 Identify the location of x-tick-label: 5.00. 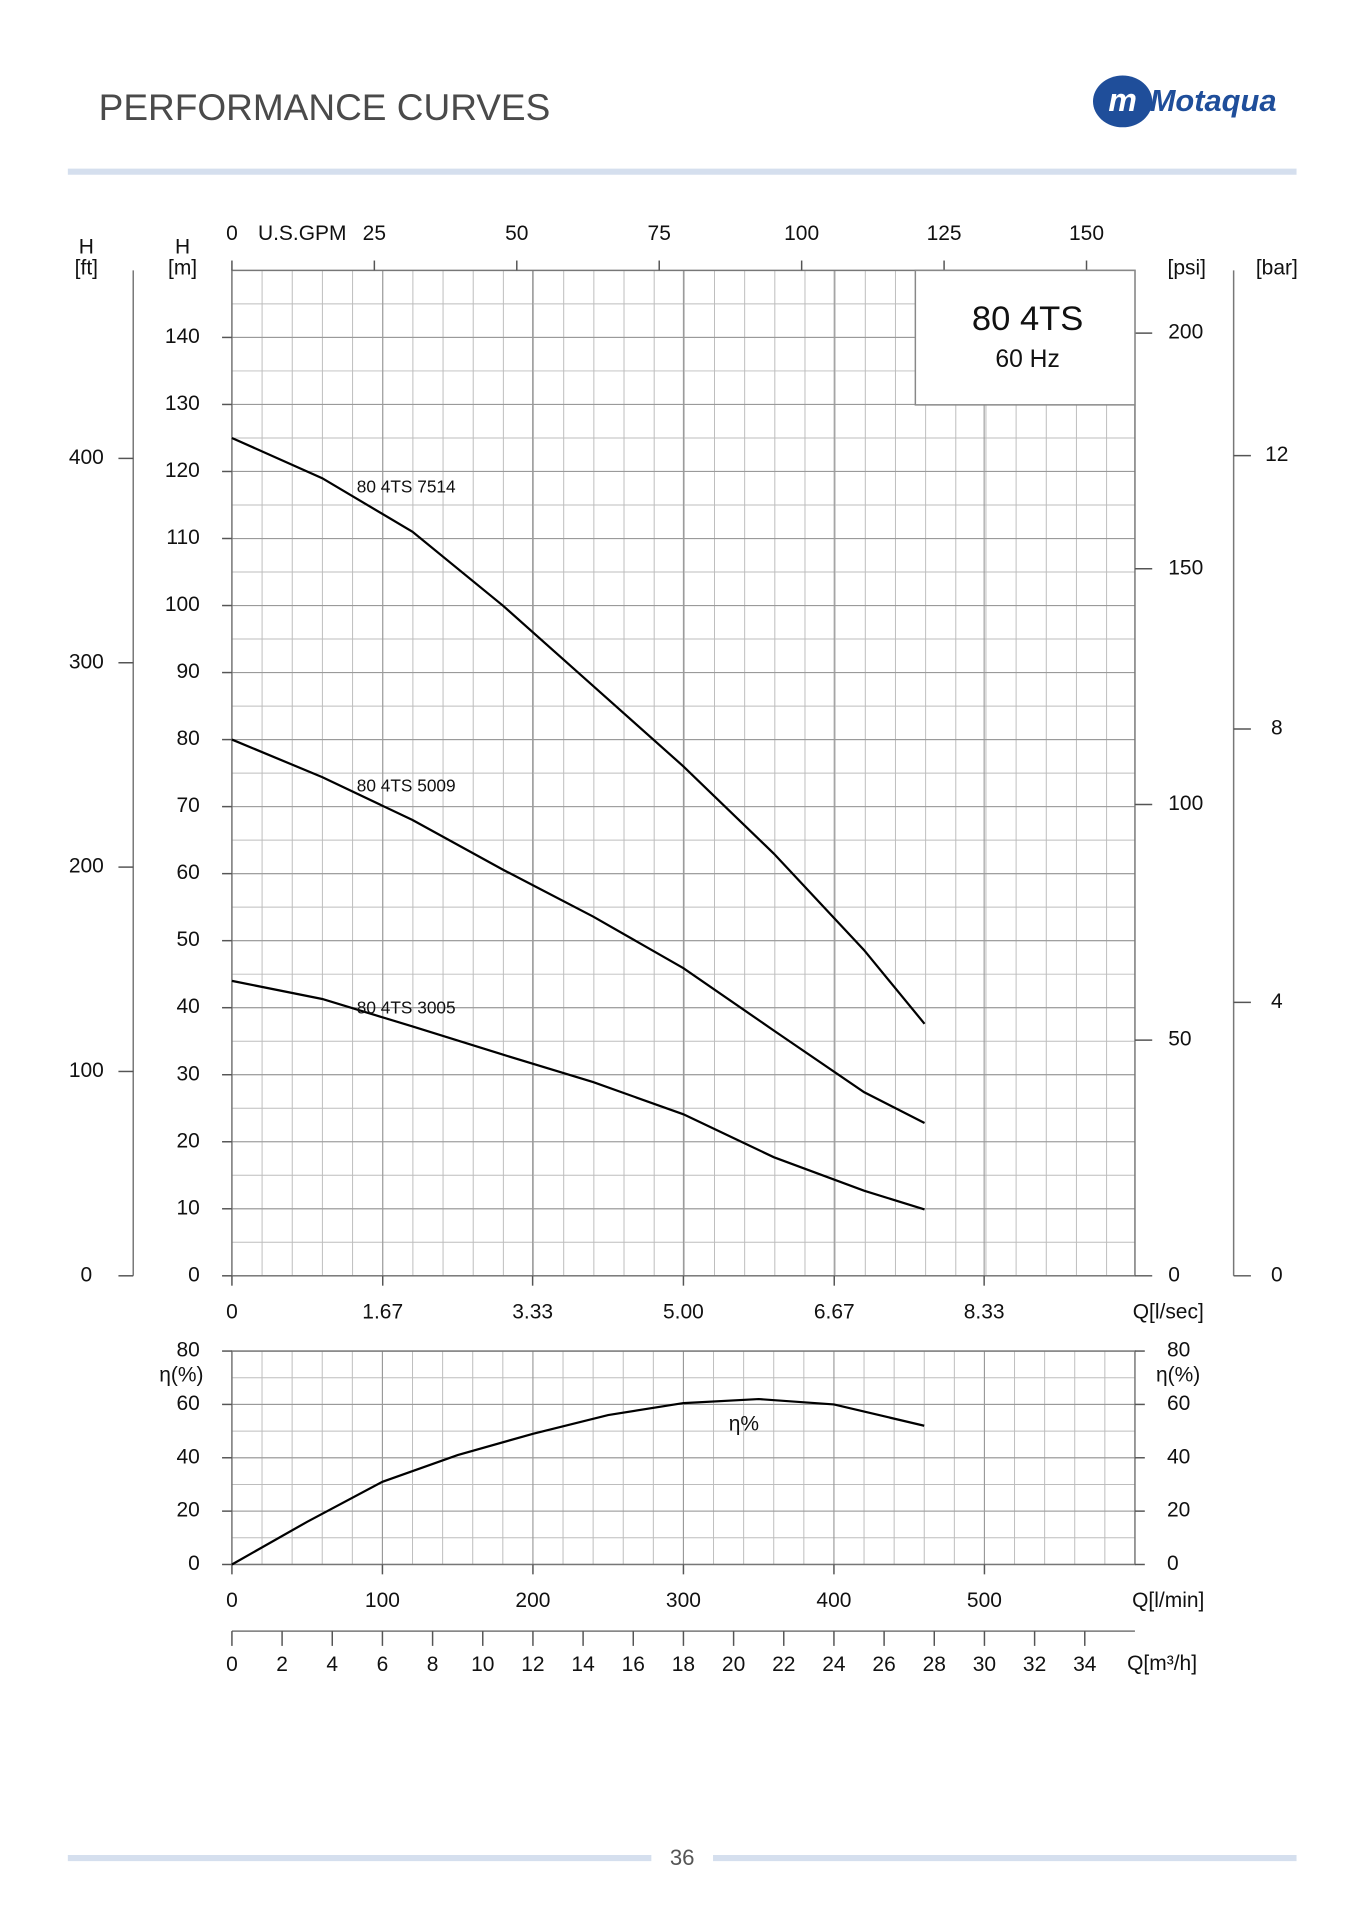
(683, 1311).